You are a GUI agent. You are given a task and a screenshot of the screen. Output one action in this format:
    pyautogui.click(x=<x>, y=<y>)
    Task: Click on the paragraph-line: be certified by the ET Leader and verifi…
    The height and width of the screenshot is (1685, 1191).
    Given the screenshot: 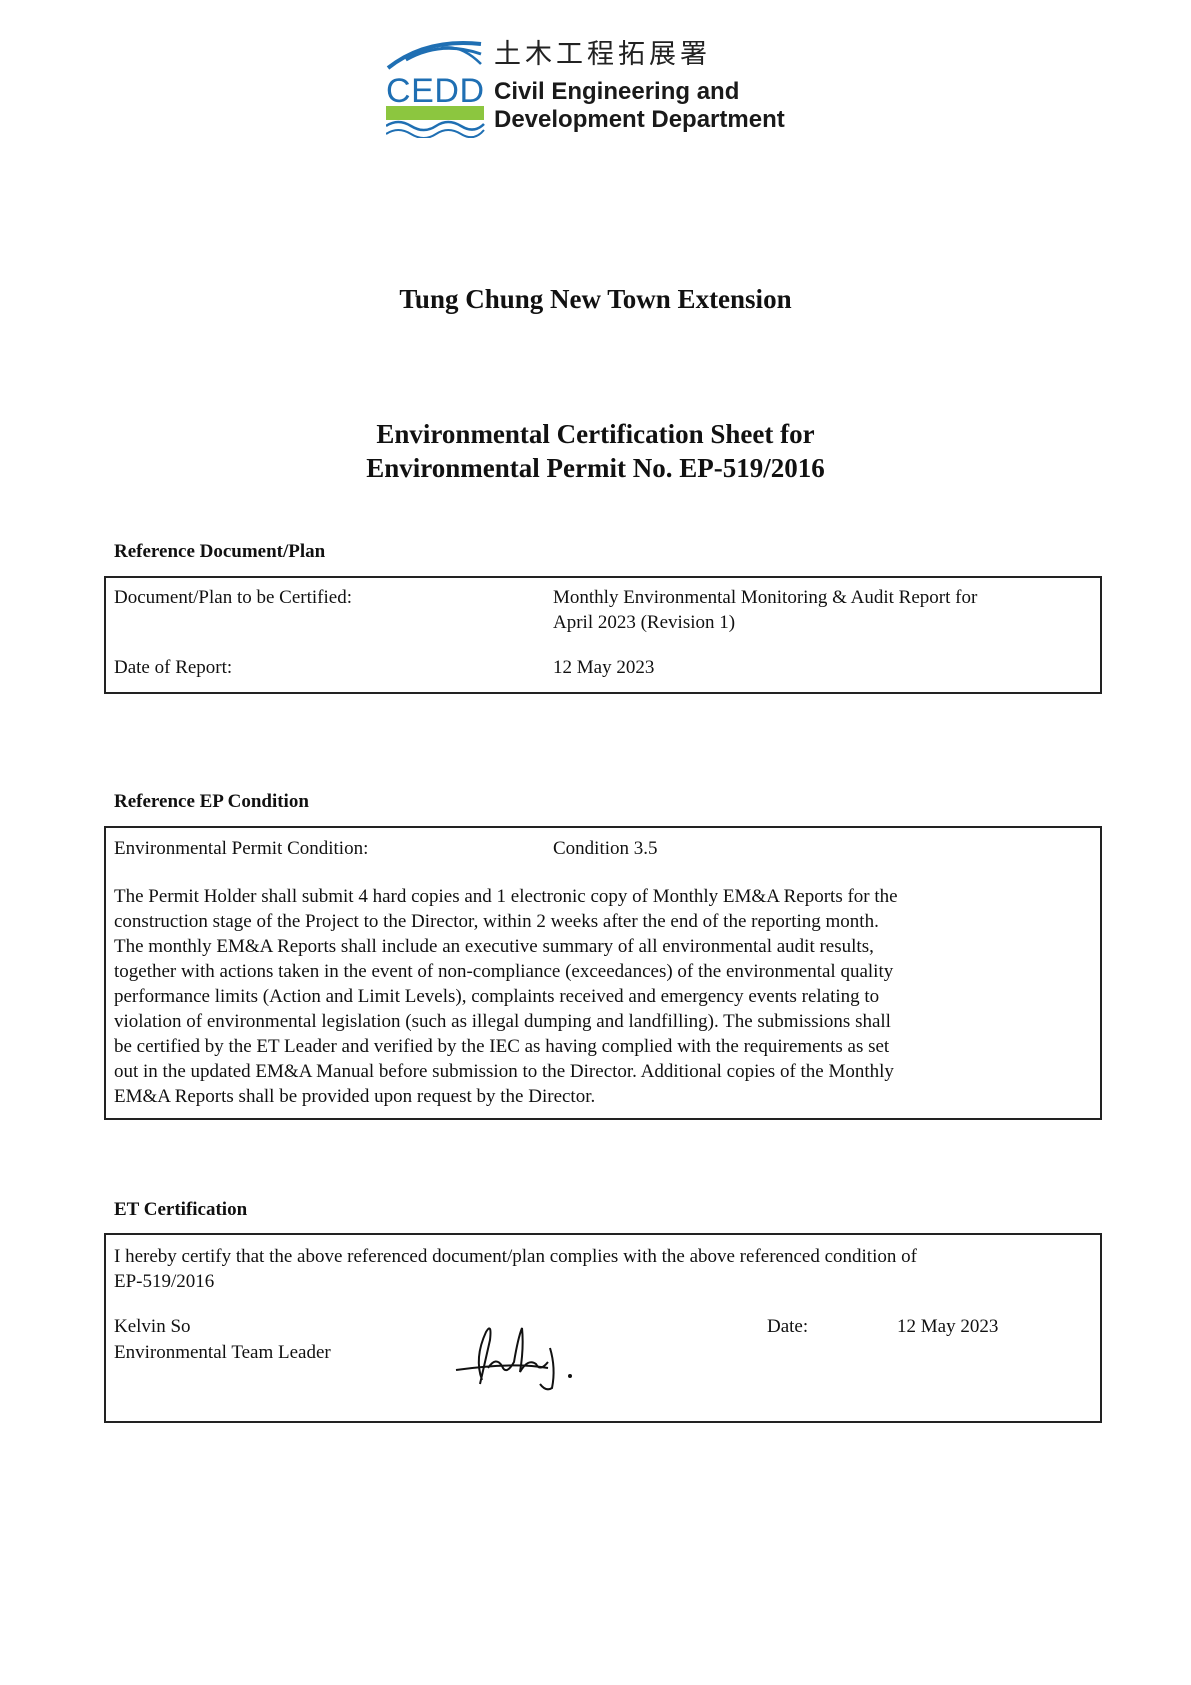 What is the action you would take?
    pyautogui.click(x=502, y=1046)
    